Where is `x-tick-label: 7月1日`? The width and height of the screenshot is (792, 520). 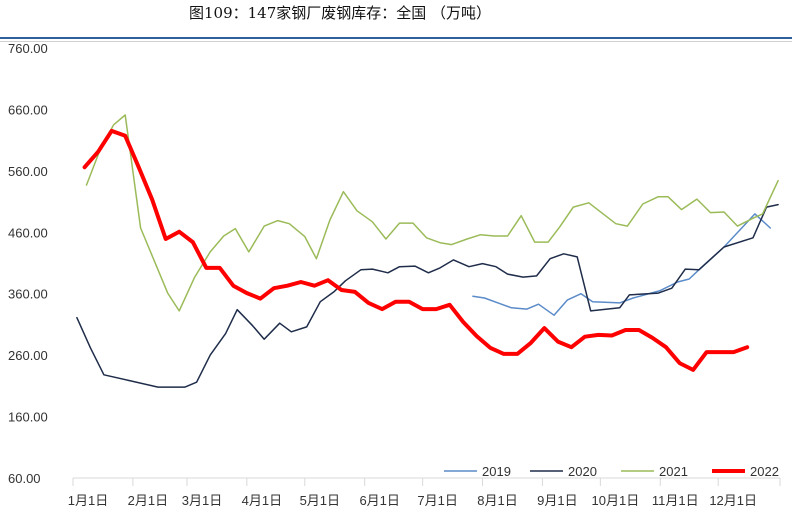 x-tick-label: 7月1日 is located at coordinates (437, 500).